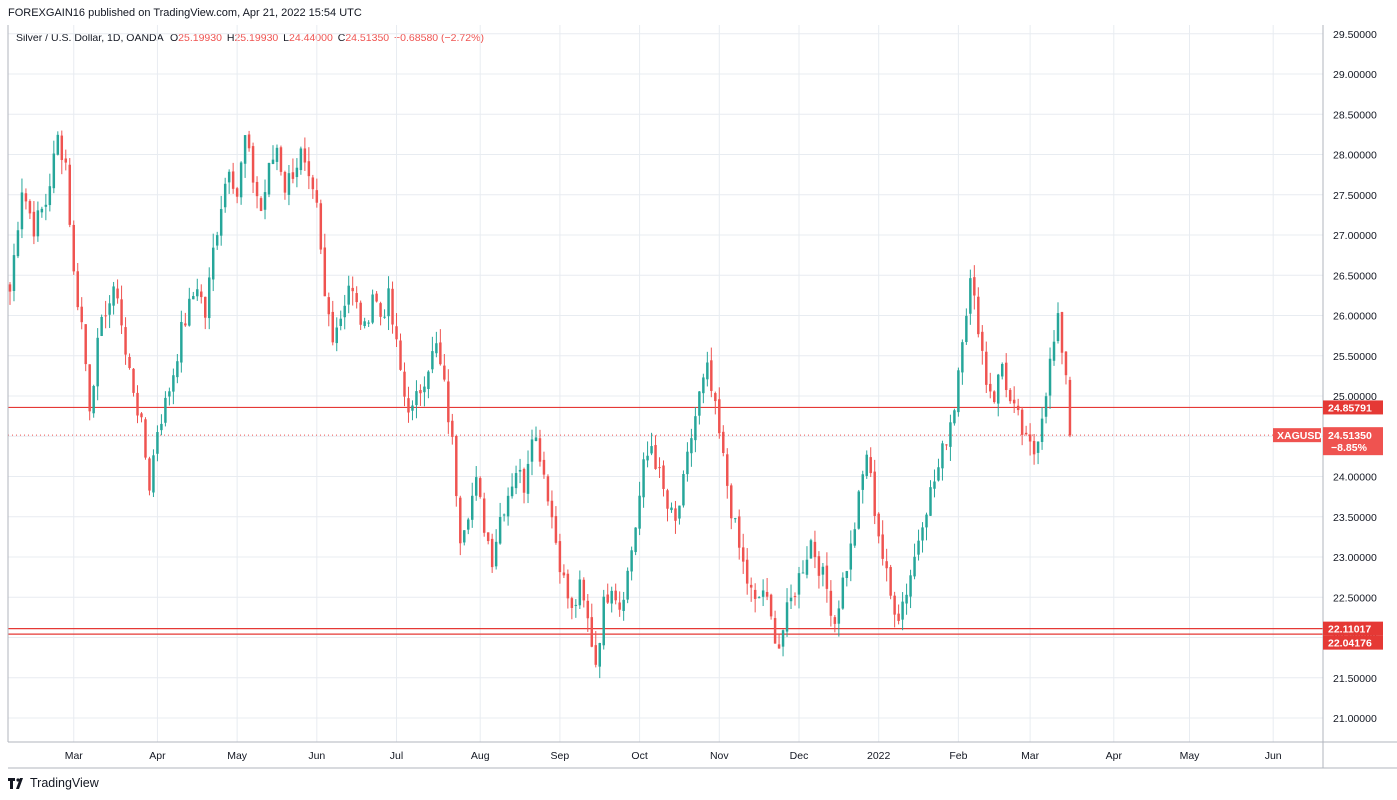 This screenshot has width=1397, height=800. Describe the element at coordinates (480, 756) in the screenshot. I see `x-tick-label: Aug` at that location.